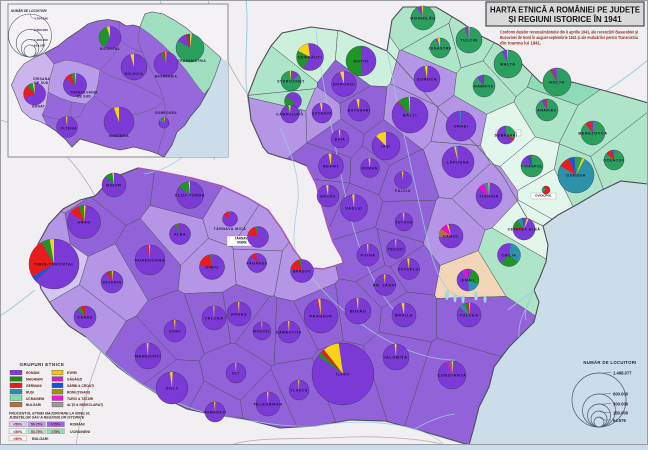 This screenshot has width=648, height=450. What do you see at coordinates (331, 167) in the screenshot?
I see `svg-text: NEAMȚ` at bounding box center [331, 167].